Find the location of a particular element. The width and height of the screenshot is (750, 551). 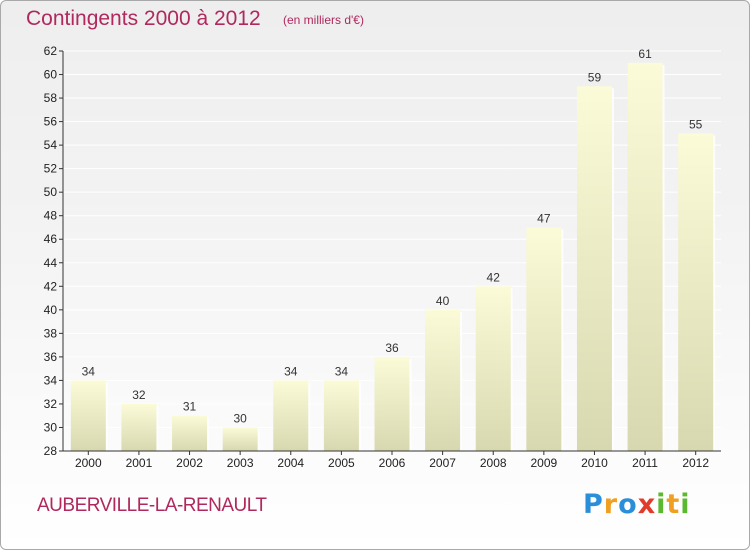

proxiti-logo: Proxiti is located at coordinates (637, 504).